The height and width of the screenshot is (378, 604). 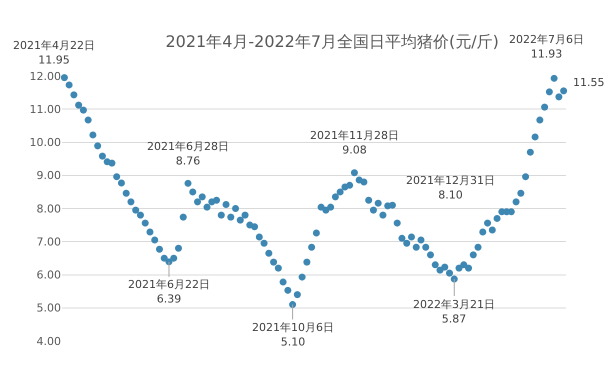 What do you see at coordinates (293, 334) in the screenshot?
I see `annotation: 2021年10月6日 5.10` at bounding box center [293, 334].